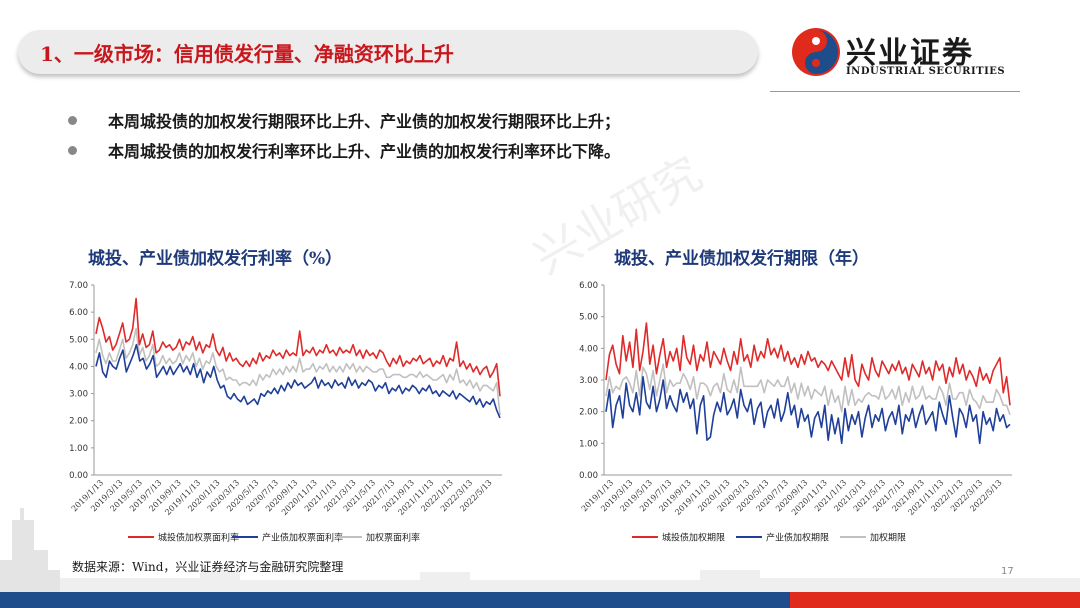 Image resolution: width=1080 pixels, height=608 pixels. Describe the element at coordinates (208, 567) in the screenshot. I see `data-source-note: 数据来源：Wind，兴业证券经济与金融研究院整理` at that location.